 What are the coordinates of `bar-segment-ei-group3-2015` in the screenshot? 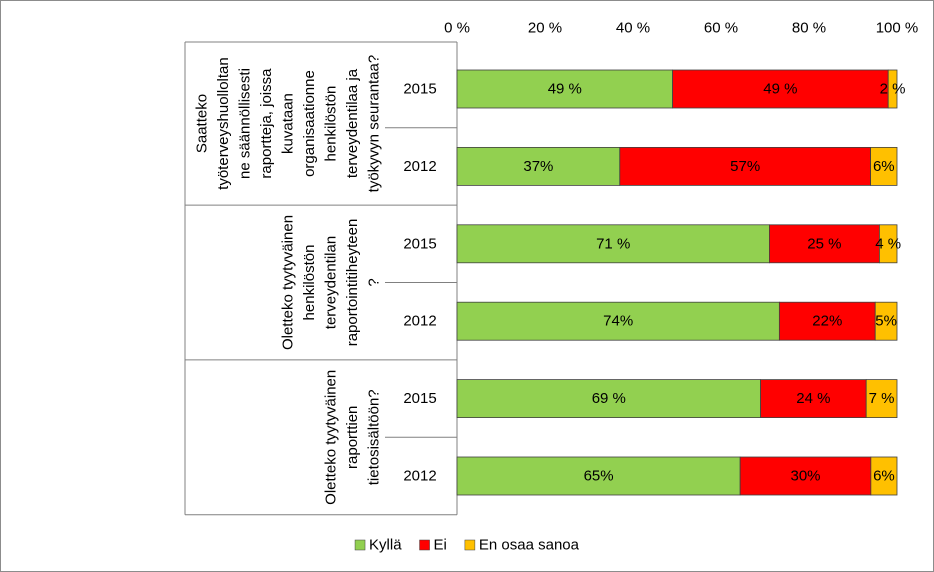 It's located at (813, 399).